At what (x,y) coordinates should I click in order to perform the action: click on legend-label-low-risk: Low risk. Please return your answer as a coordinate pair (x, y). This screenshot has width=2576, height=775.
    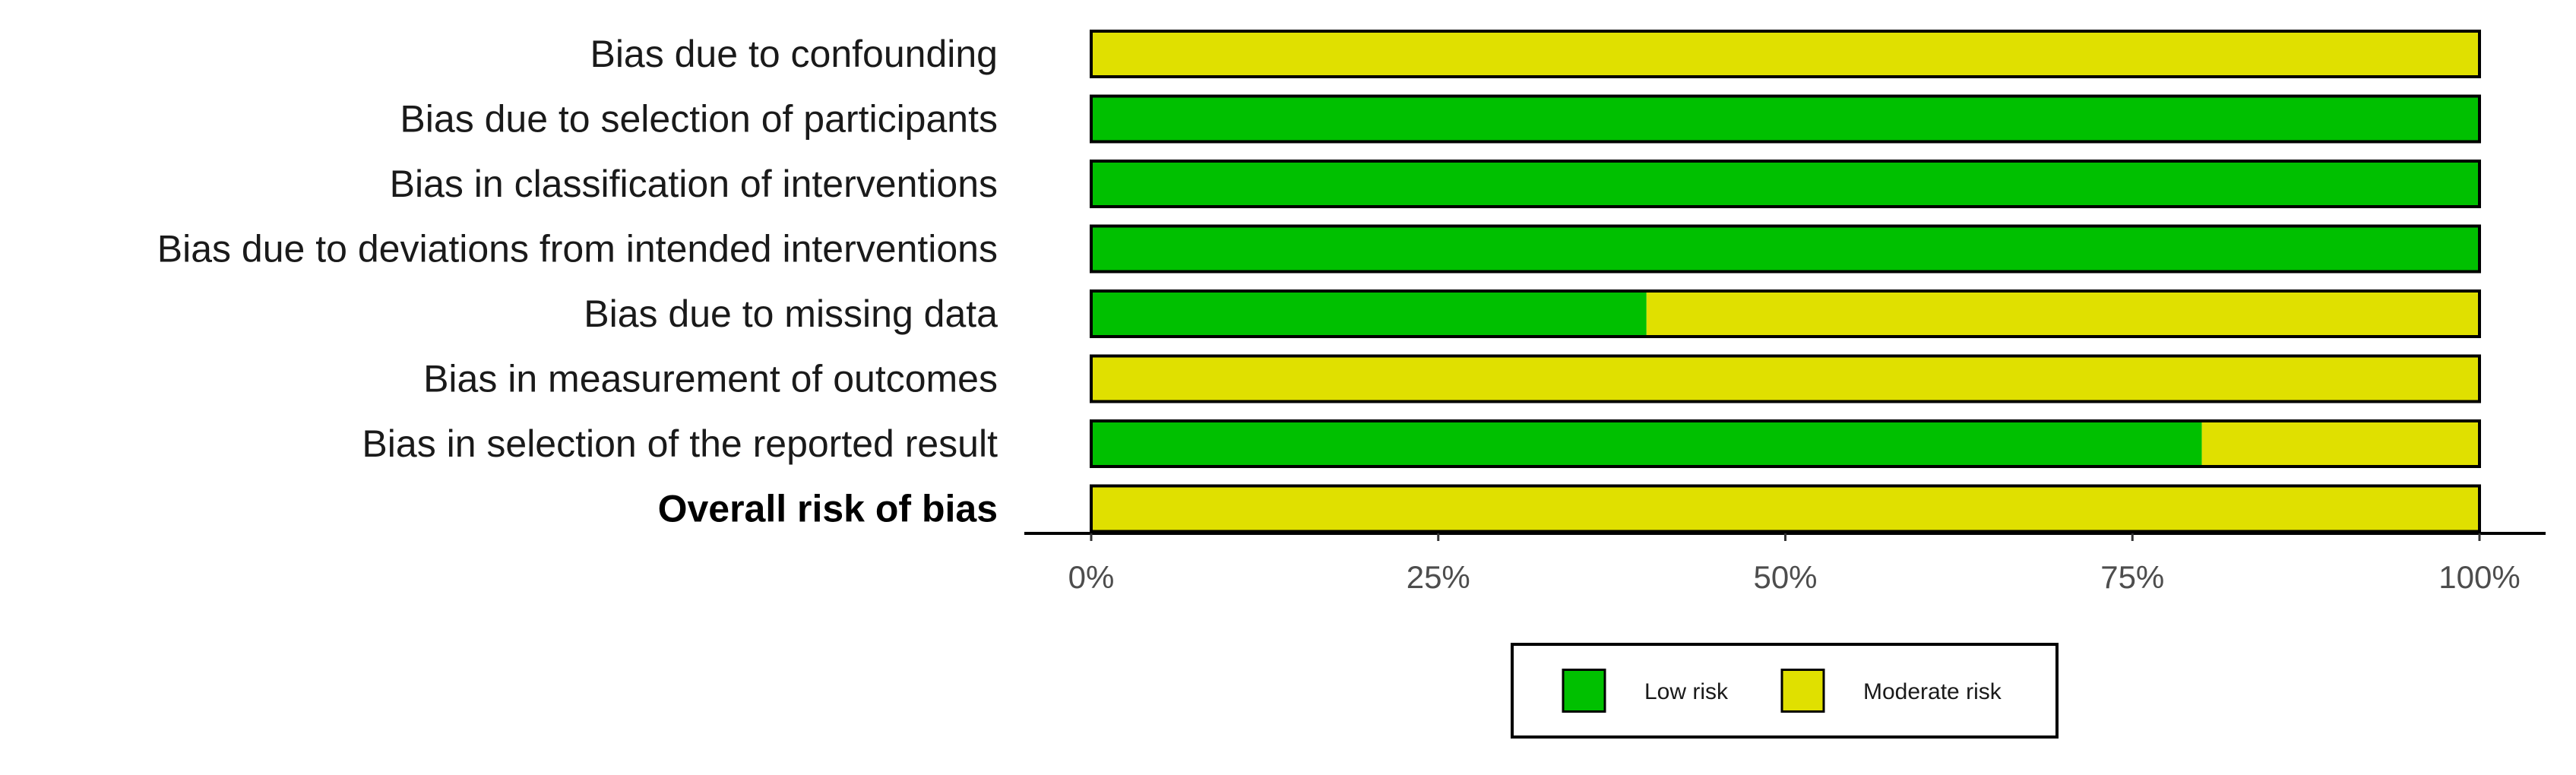
    Looking at the image, I should click on (1687, 691).